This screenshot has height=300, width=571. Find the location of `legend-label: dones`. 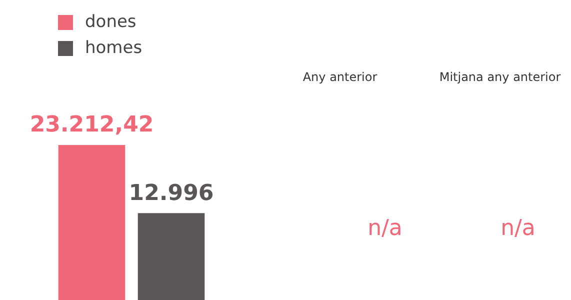

legend-label: dones is located at coordinates (110, 22).